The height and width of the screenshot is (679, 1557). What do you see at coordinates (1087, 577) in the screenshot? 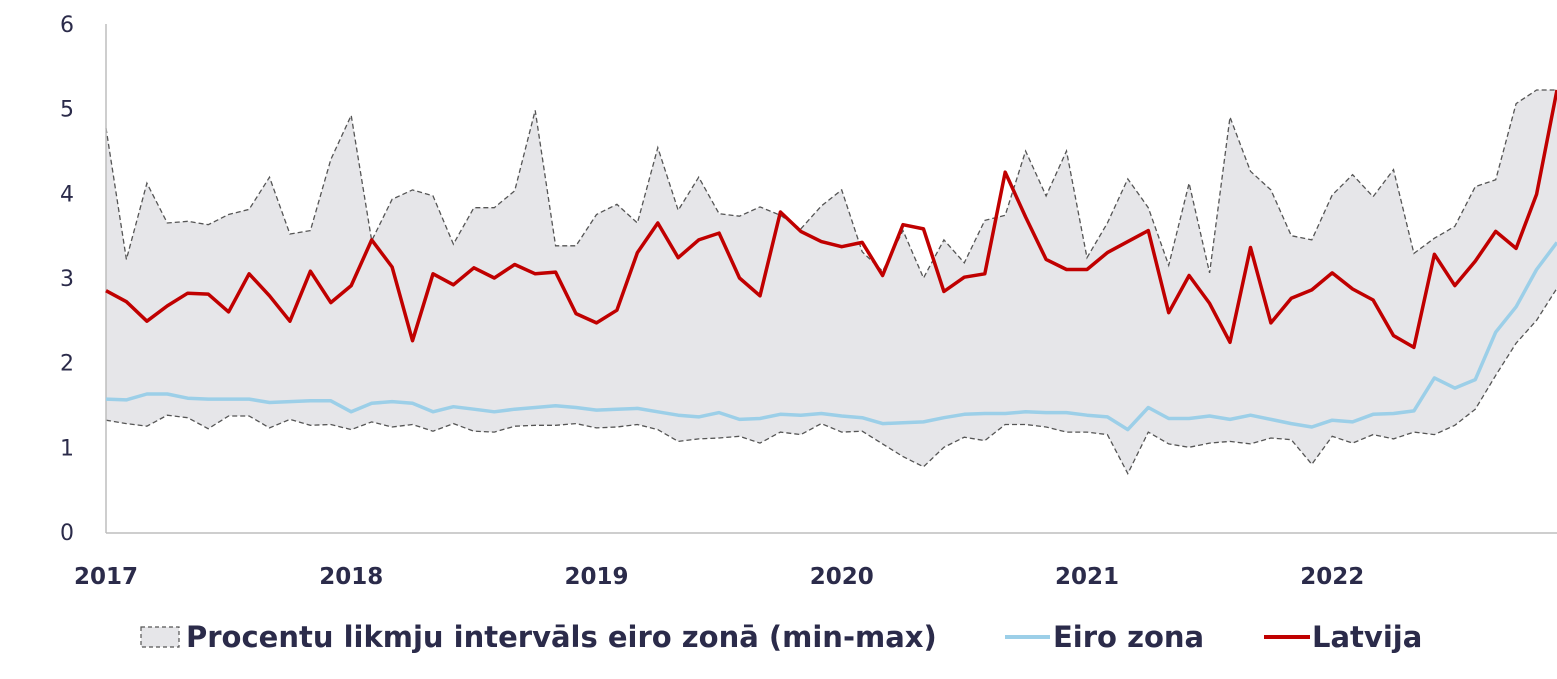
I see `x-tick-label: 2021` at bounding box center [1087, 577].